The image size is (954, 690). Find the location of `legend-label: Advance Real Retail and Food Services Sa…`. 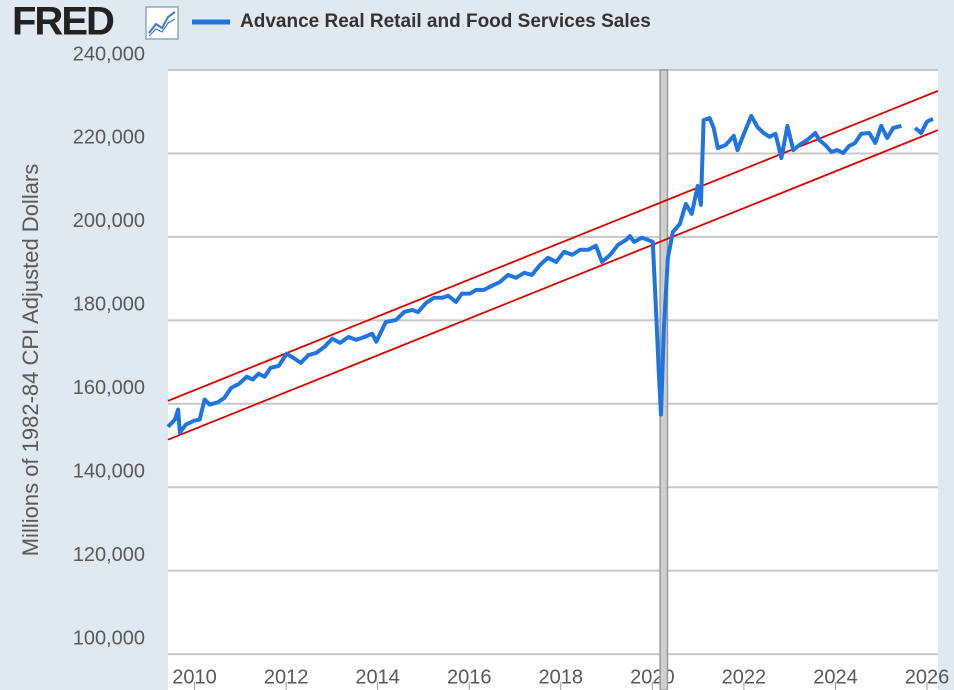

legend-label: Advance Real Retail and Food Services Sa… is located at coordinates (445, 21).